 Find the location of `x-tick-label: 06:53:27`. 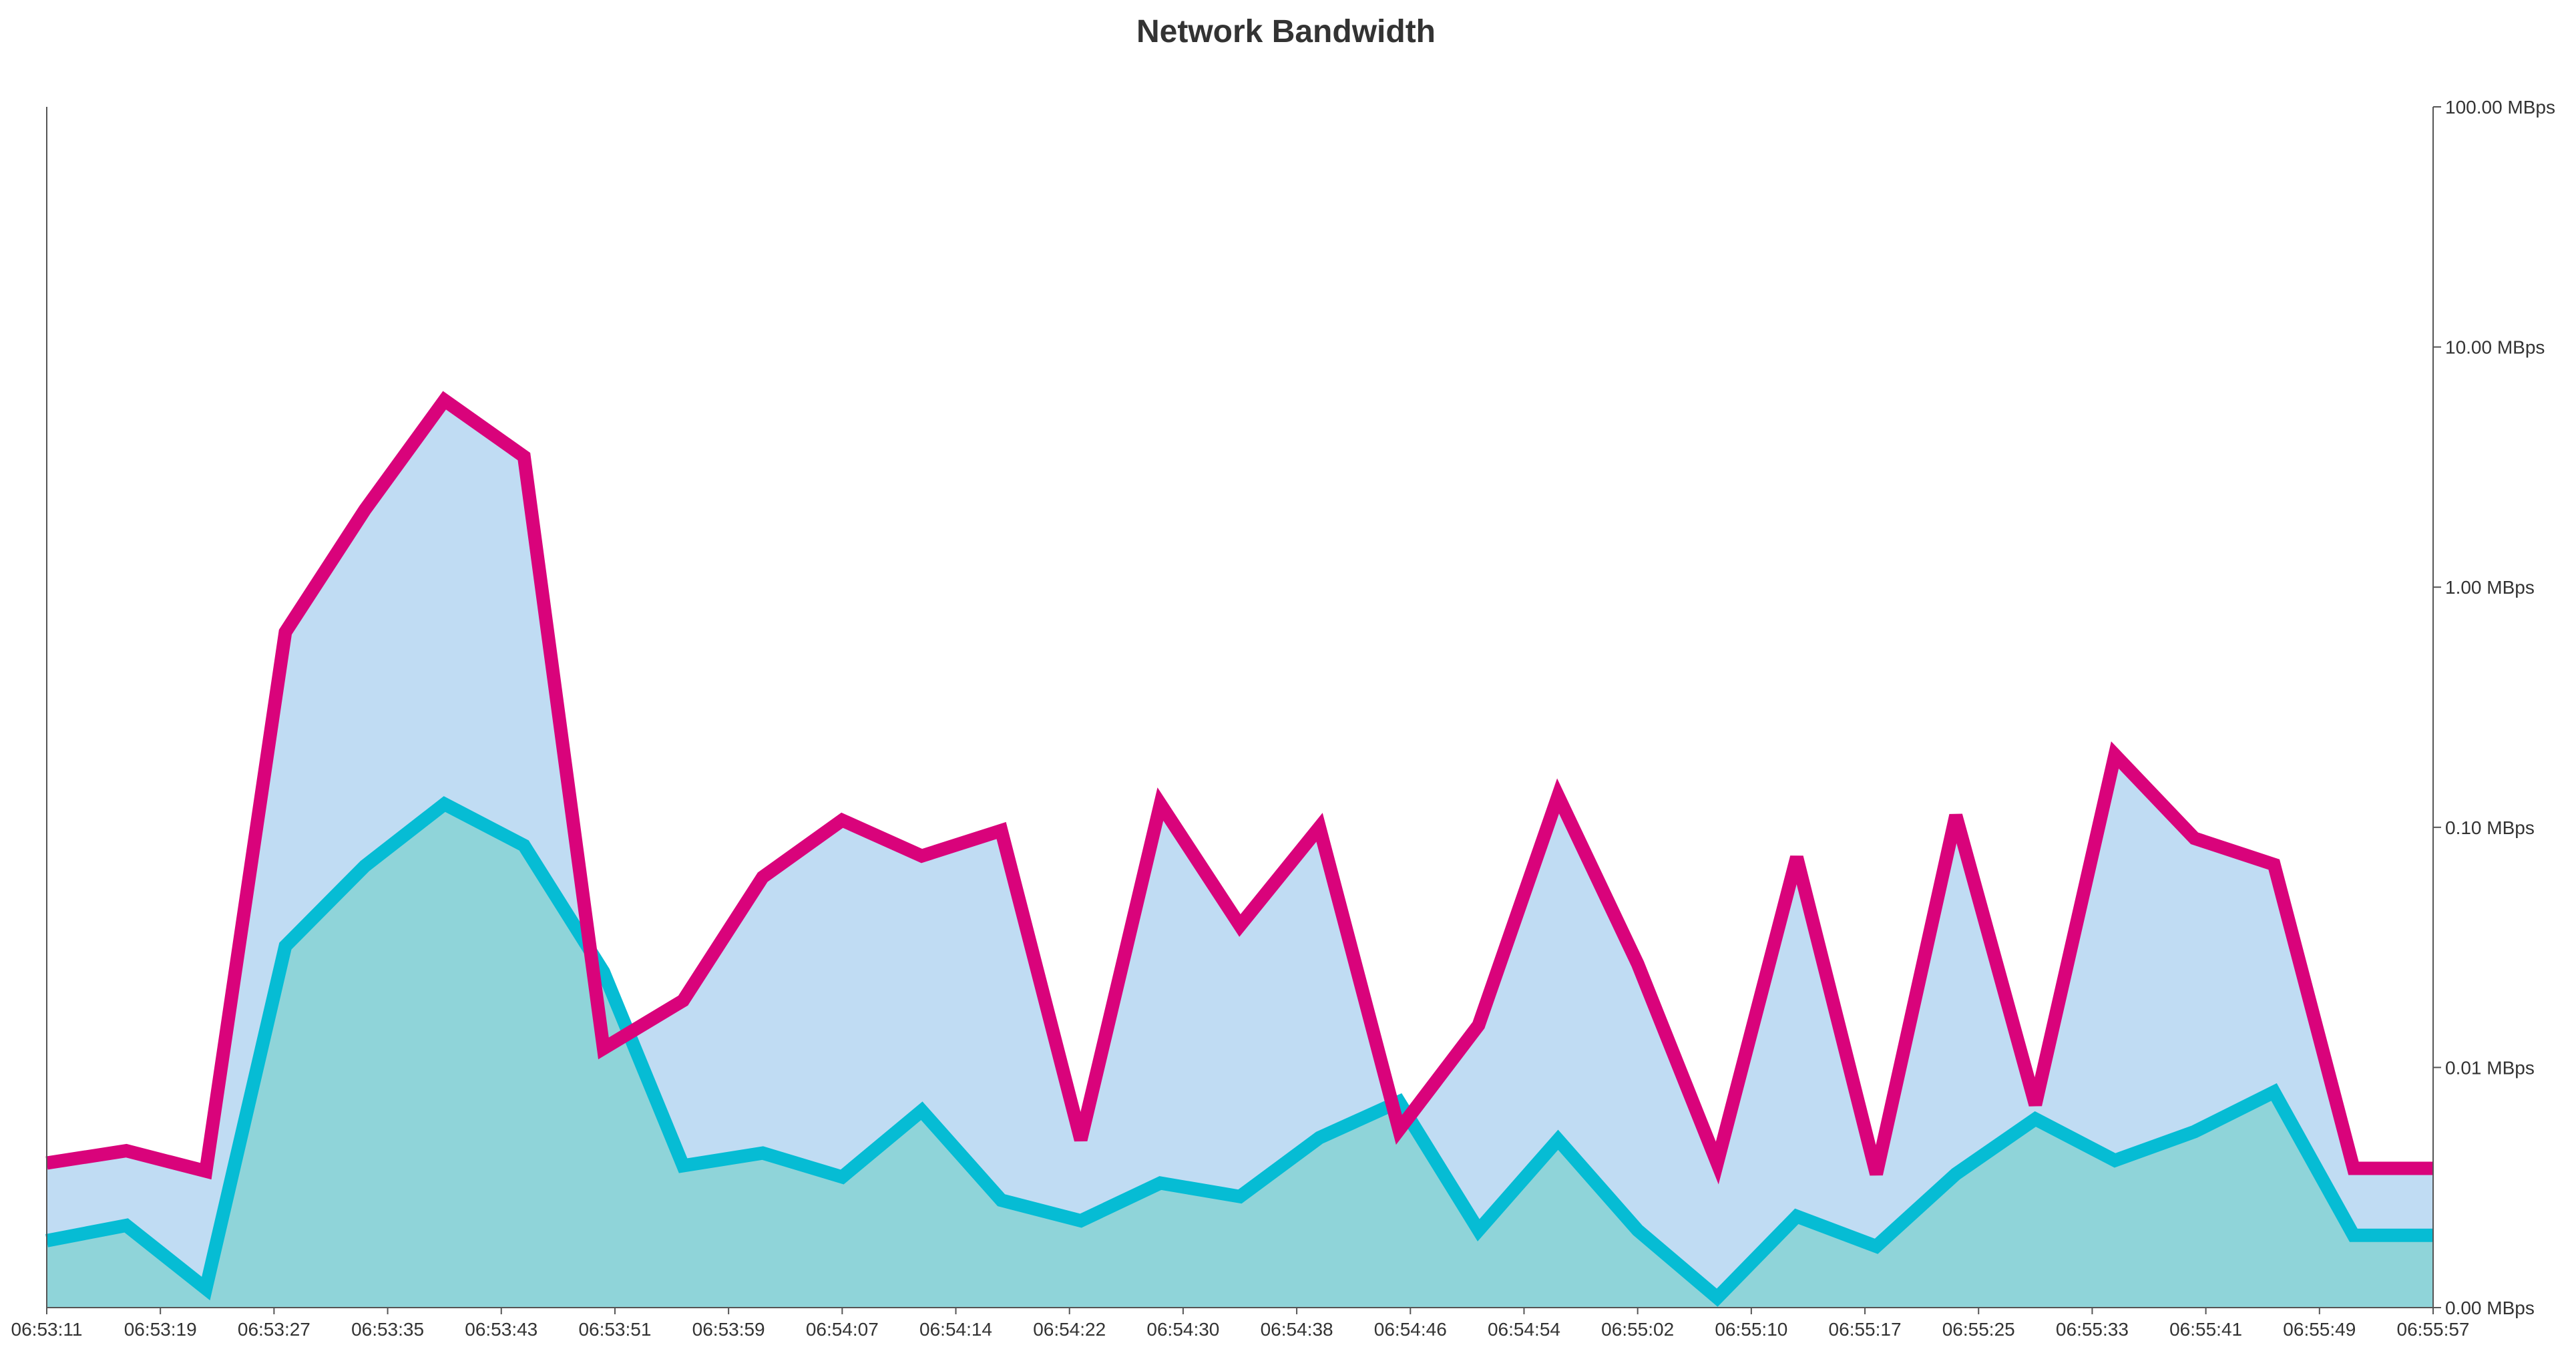

x-tick-label: 06:53:27 is located at coordinates (274, 1330).